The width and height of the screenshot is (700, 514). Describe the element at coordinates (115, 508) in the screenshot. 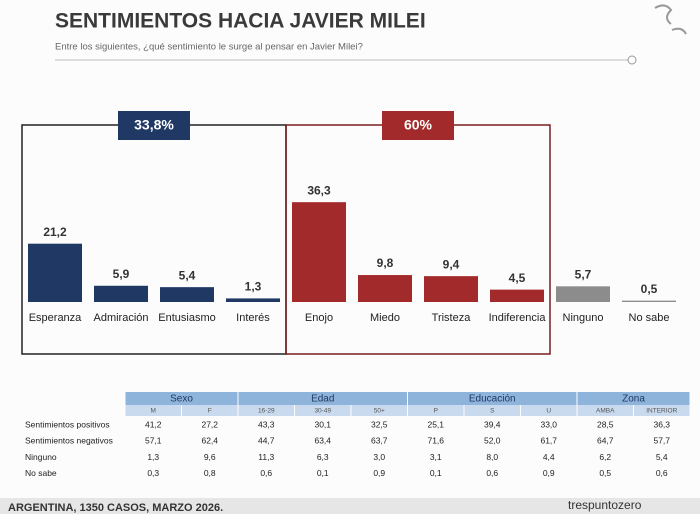

I see `footer-source: ARGENTINA, 1350 CASOS, MARZO 2026.` at that location.